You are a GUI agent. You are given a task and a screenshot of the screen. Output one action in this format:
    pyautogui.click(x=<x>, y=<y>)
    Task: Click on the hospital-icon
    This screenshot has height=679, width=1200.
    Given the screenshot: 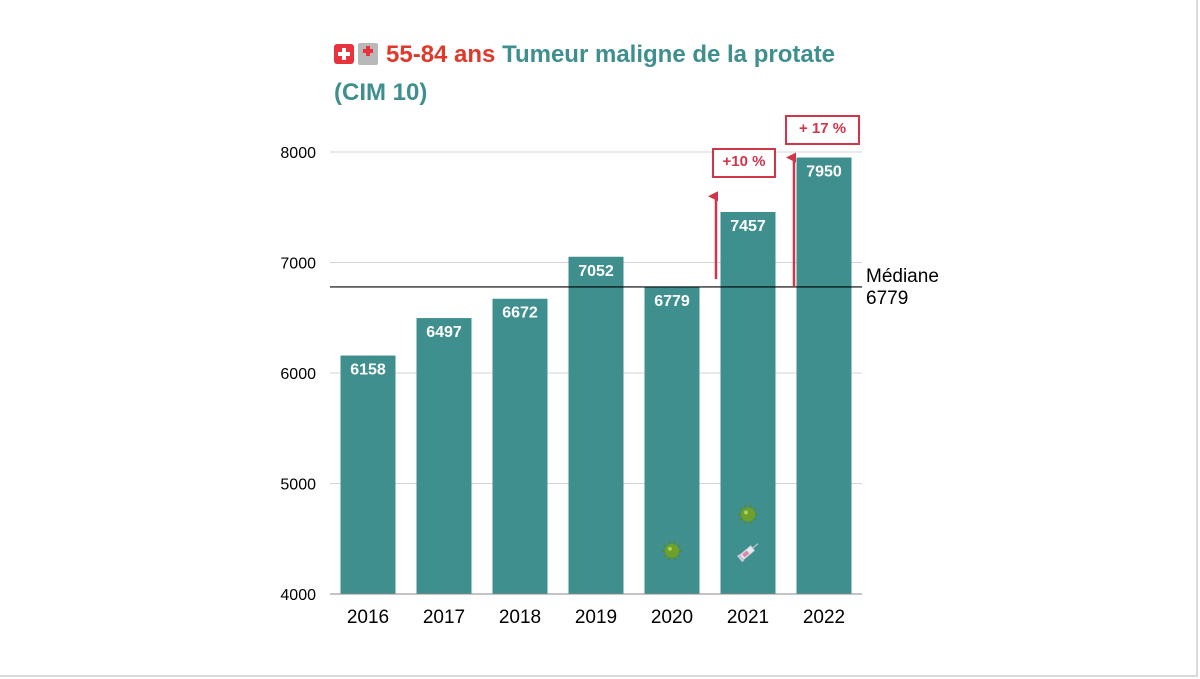 What is the action you would take?
    pyautogui.click(x=368, y=54)
    